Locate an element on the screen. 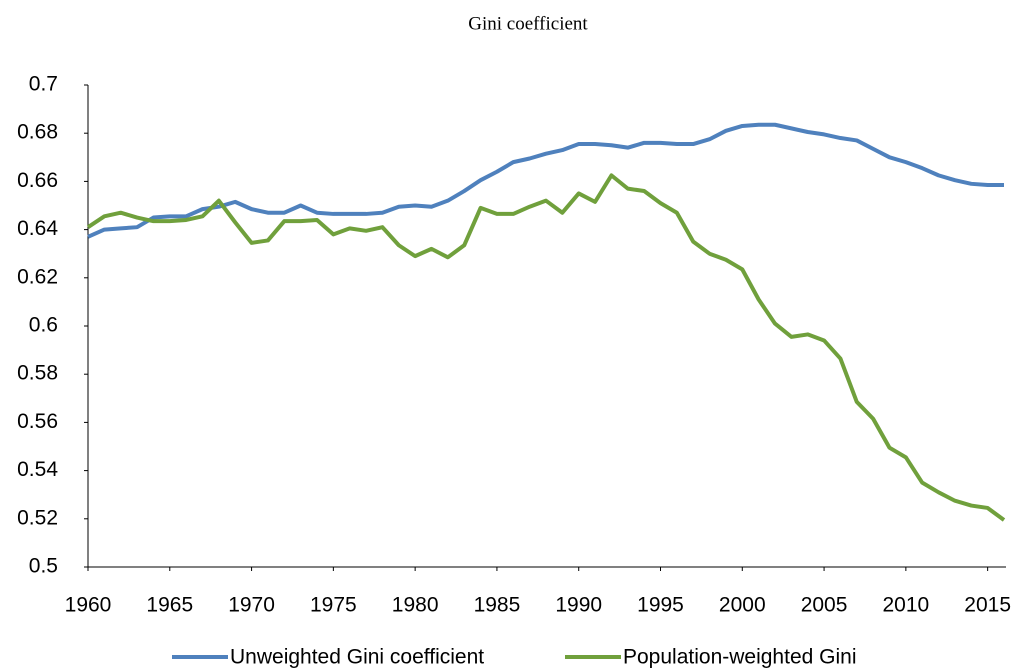 Image resolution: width=1016 pixels, height=672 pixels. x-tick-label: 1995 is located at coordinates (660, 605).